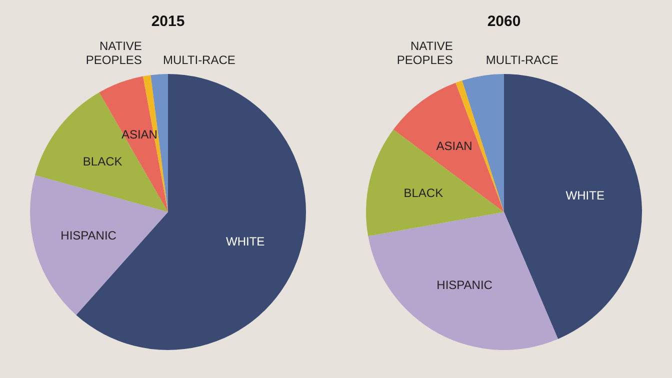 This screenshot has width=672, height=378. I want to click on chart-title: 2060, so click(504, 21).